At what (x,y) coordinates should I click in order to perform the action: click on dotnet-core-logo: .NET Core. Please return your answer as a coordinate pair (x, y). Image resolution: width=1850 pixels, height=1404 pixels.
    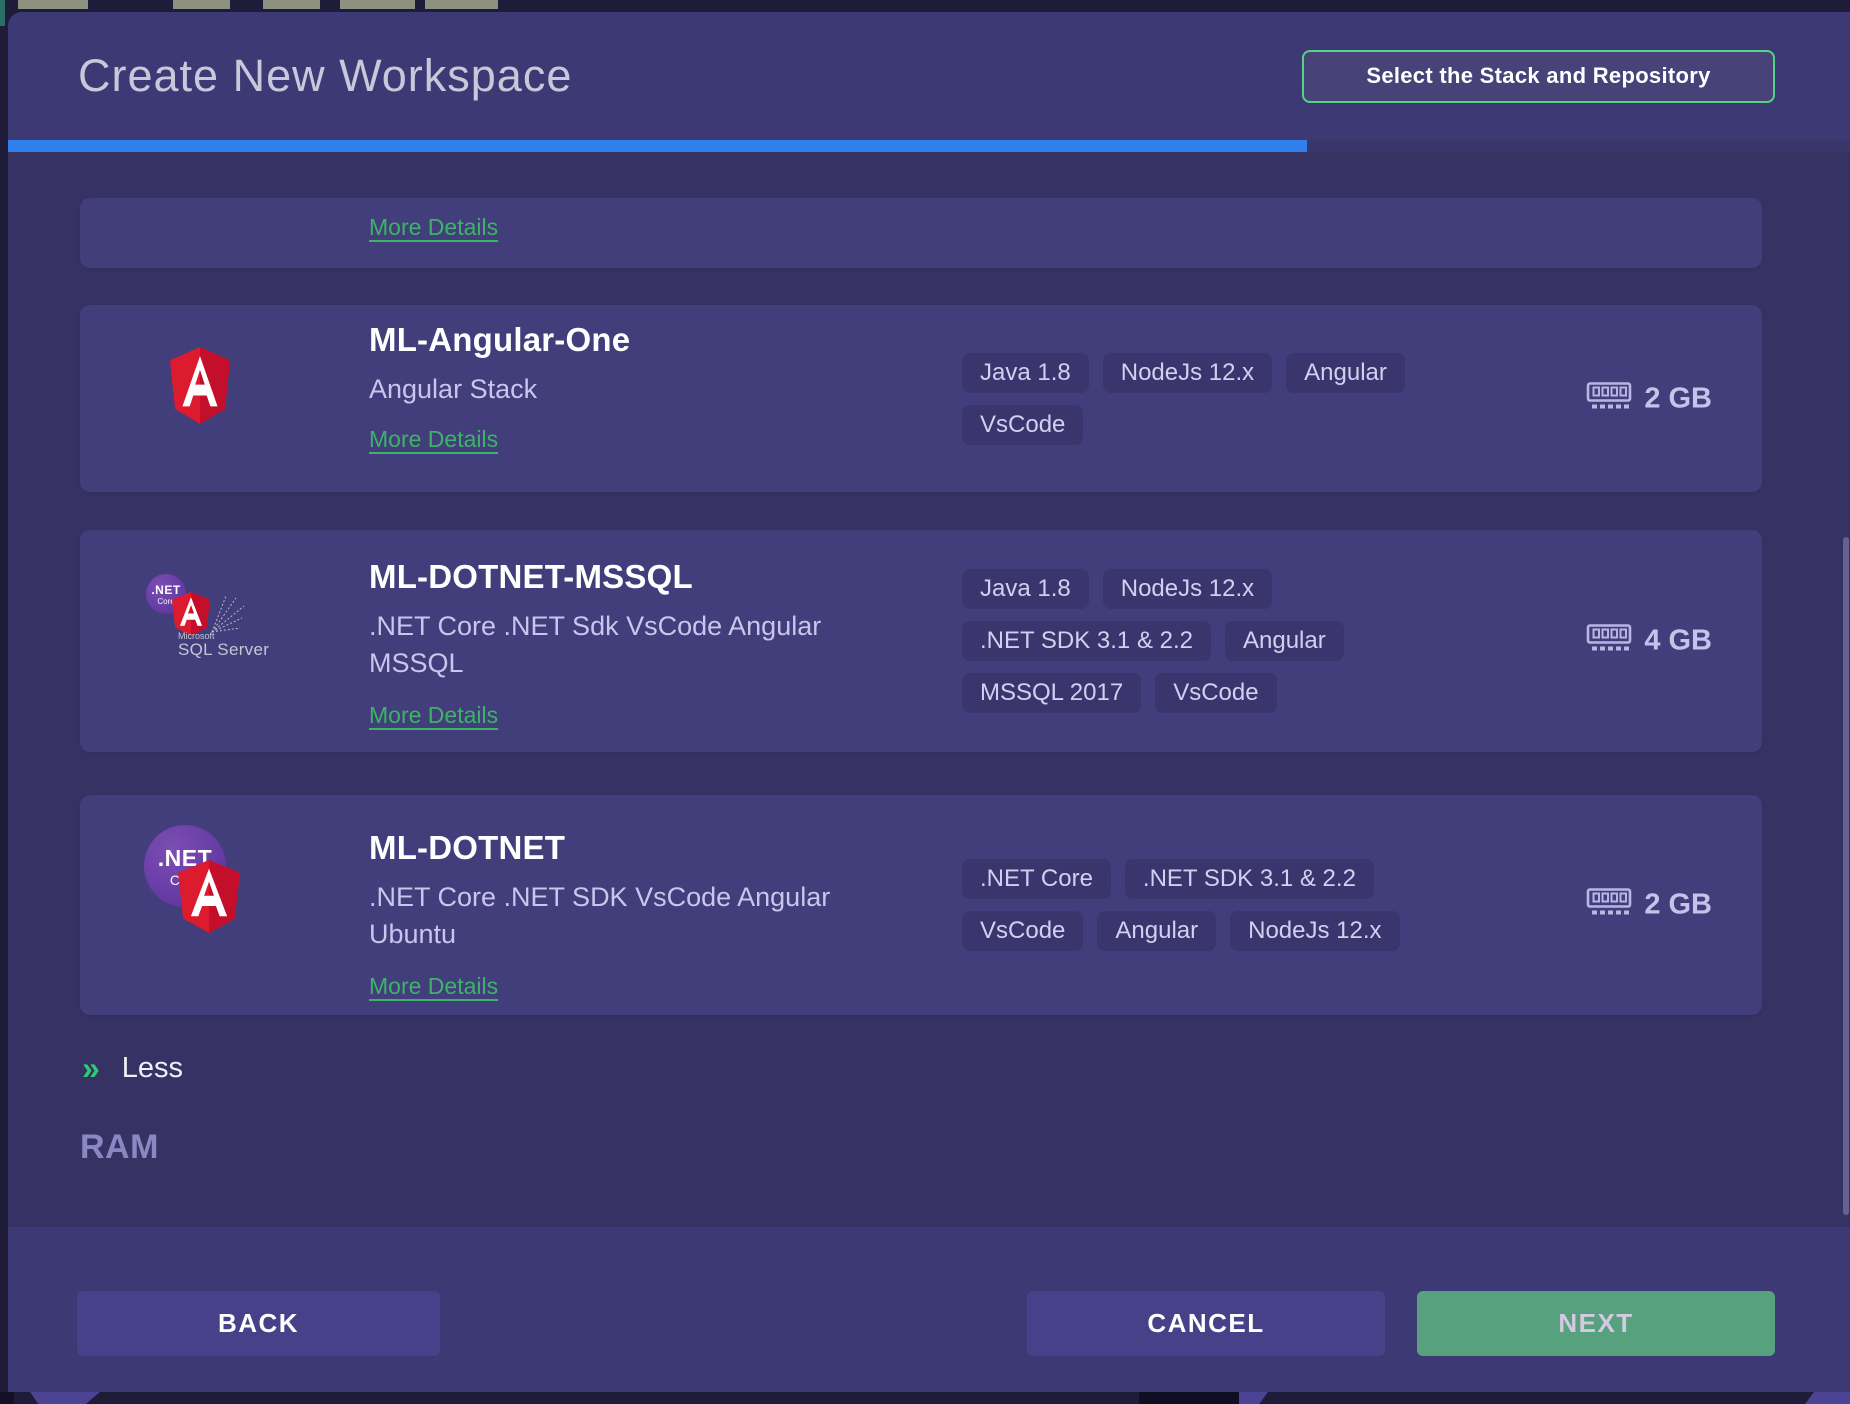
    Looking at the image, I should click on (166, 594).